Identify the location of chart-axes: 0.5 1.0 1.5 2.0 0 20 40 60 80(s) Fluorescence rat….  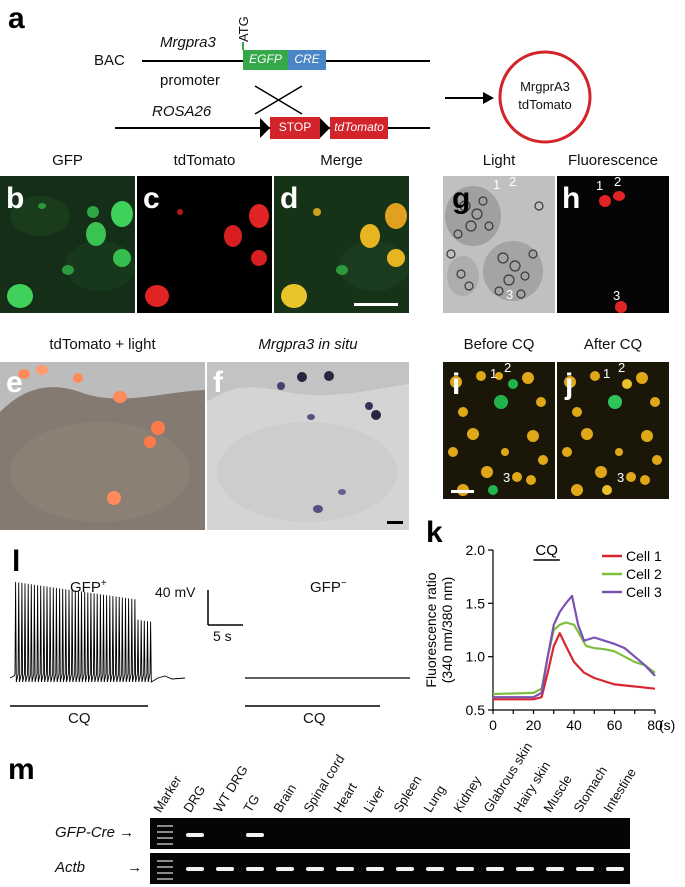
(549, 637).